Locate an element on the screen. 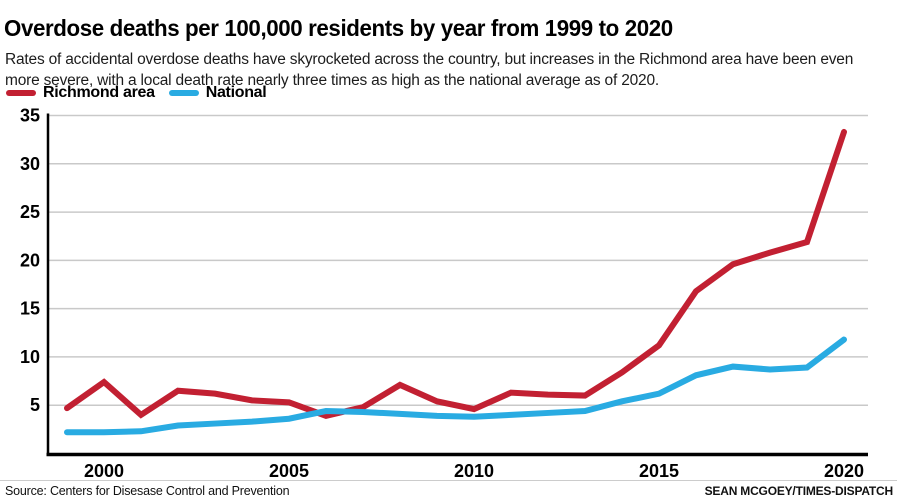 This screenshot has height=500, width=897. x-axis-tick-label: 2005 is located at coordinates (289, 471).